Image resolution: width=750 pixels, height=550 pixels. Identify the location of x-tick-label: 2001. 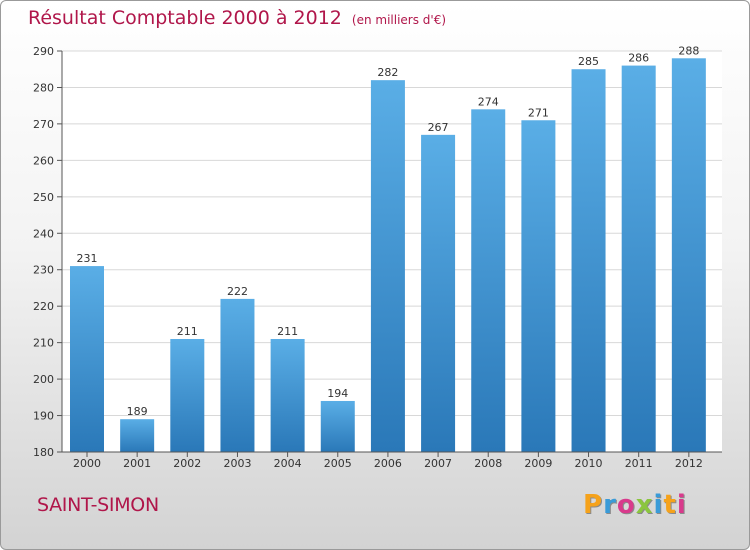
(137, 463).